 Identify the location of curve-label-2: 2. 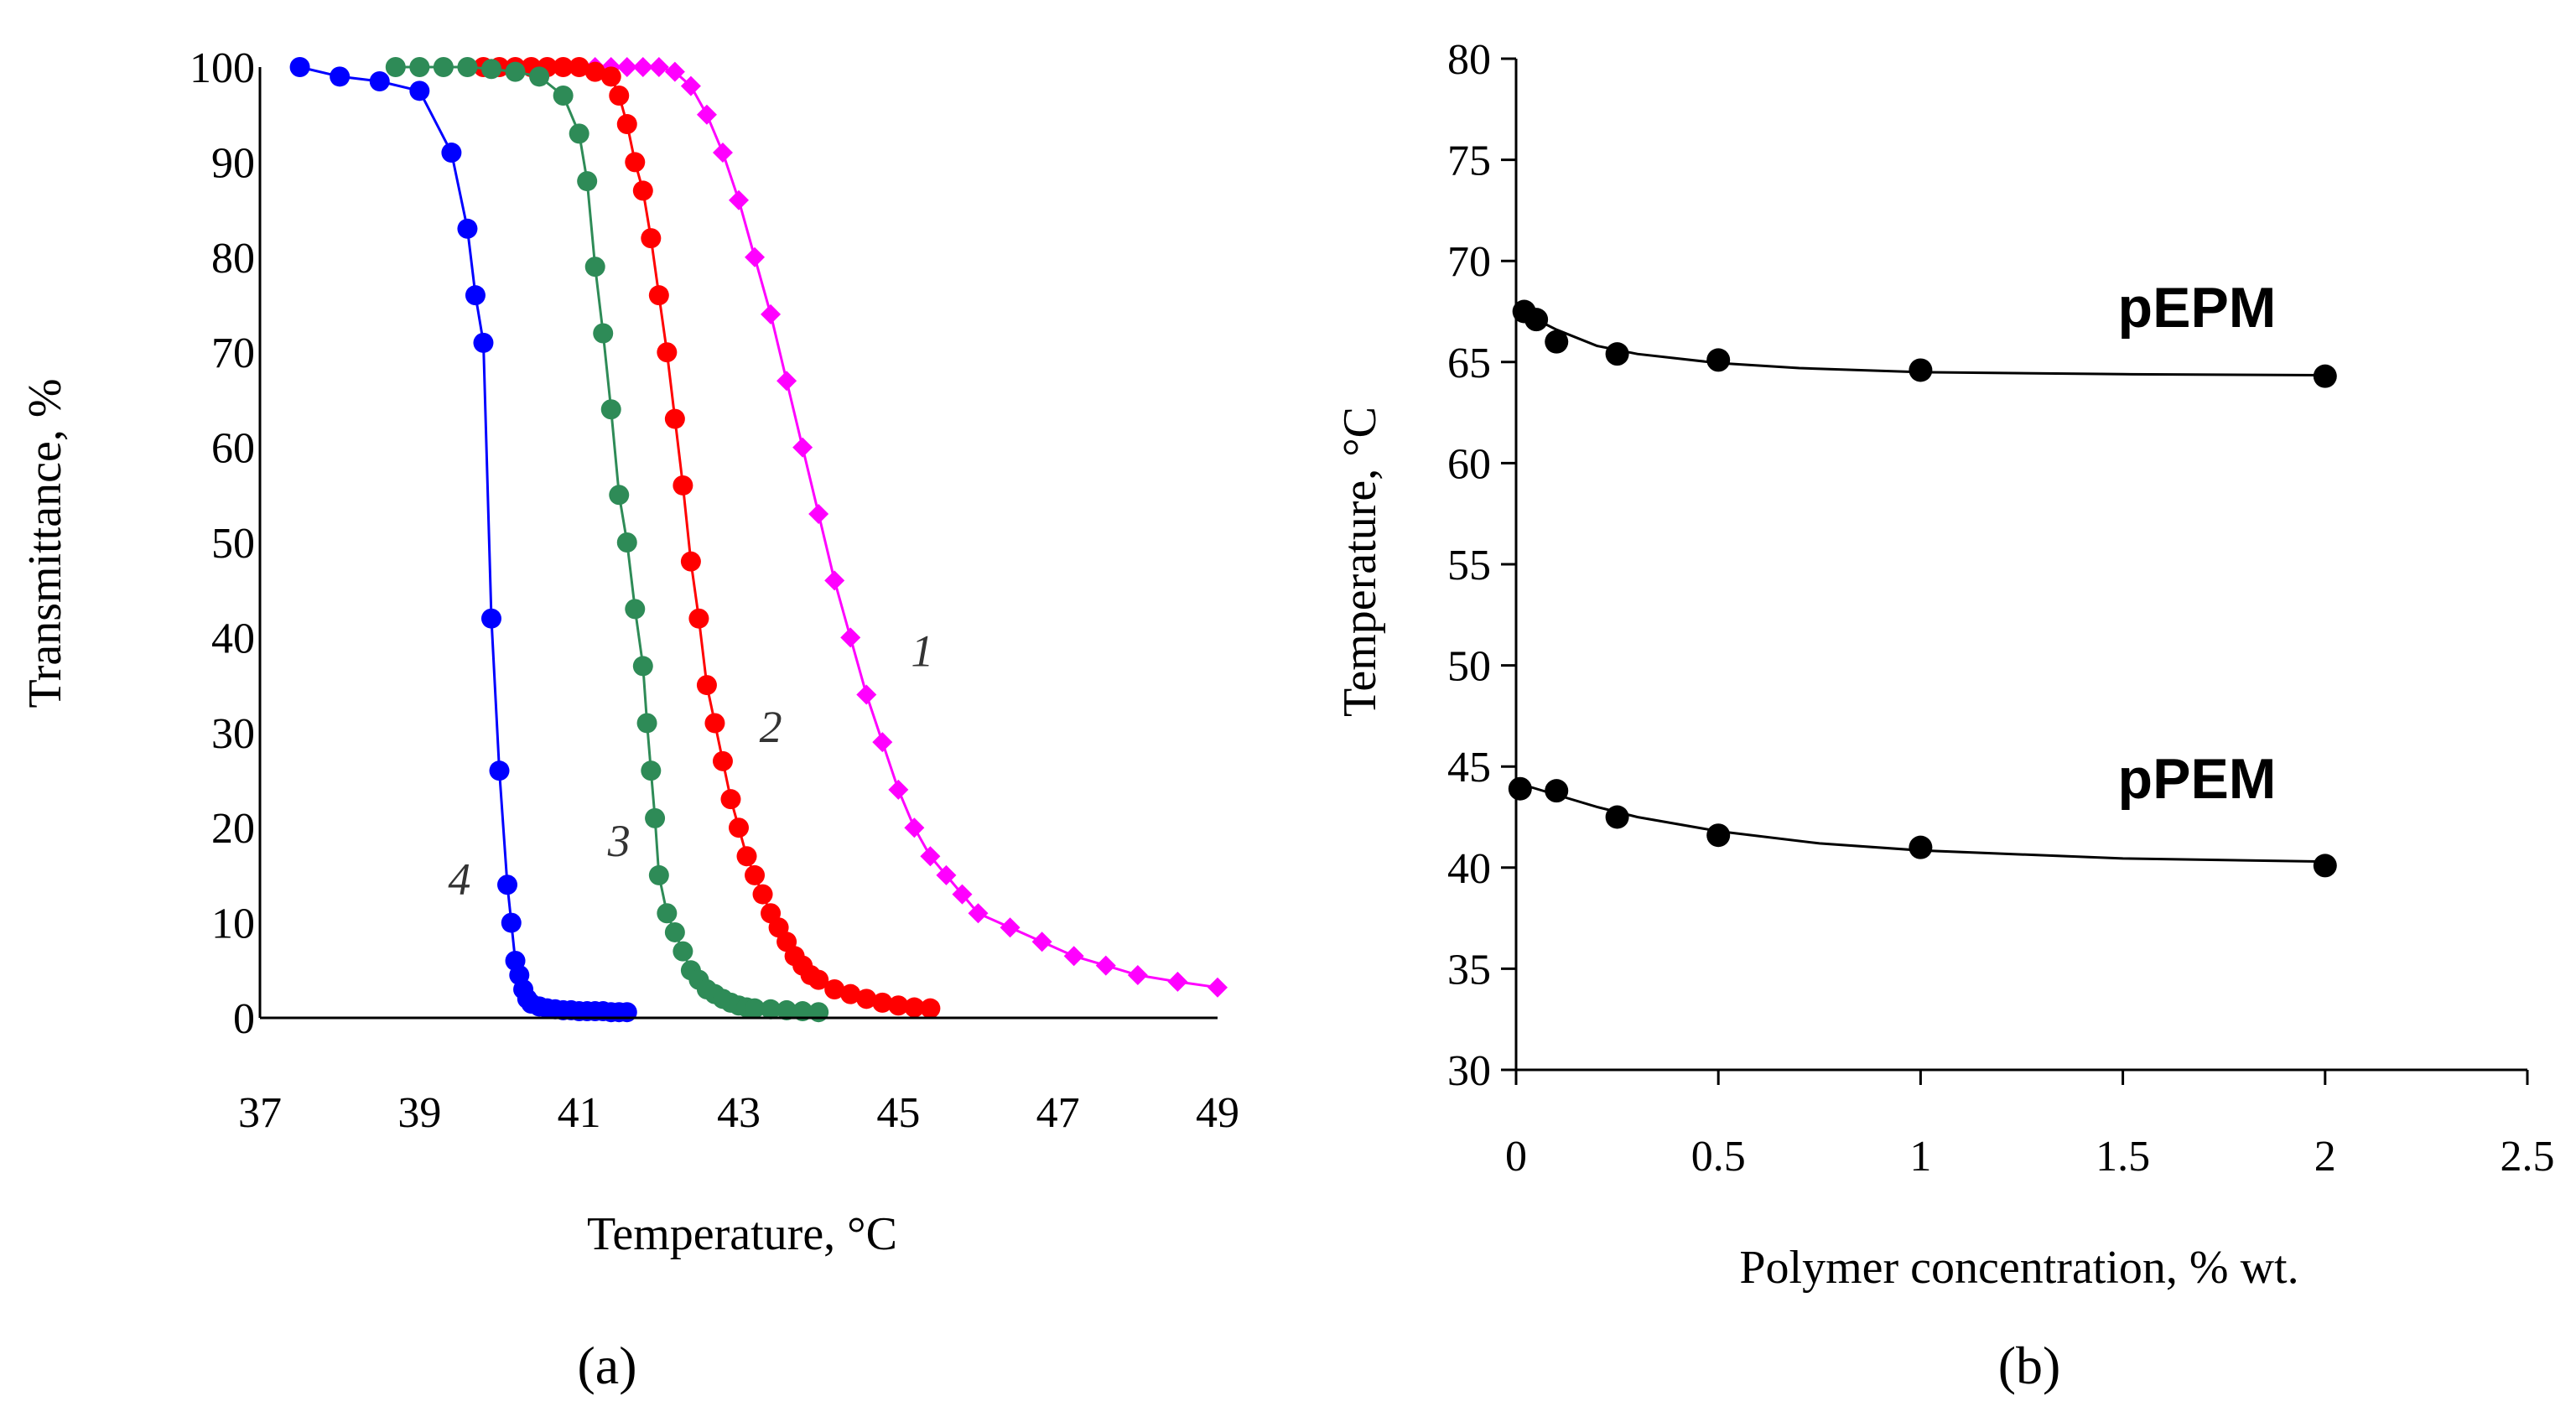
(771, 727).